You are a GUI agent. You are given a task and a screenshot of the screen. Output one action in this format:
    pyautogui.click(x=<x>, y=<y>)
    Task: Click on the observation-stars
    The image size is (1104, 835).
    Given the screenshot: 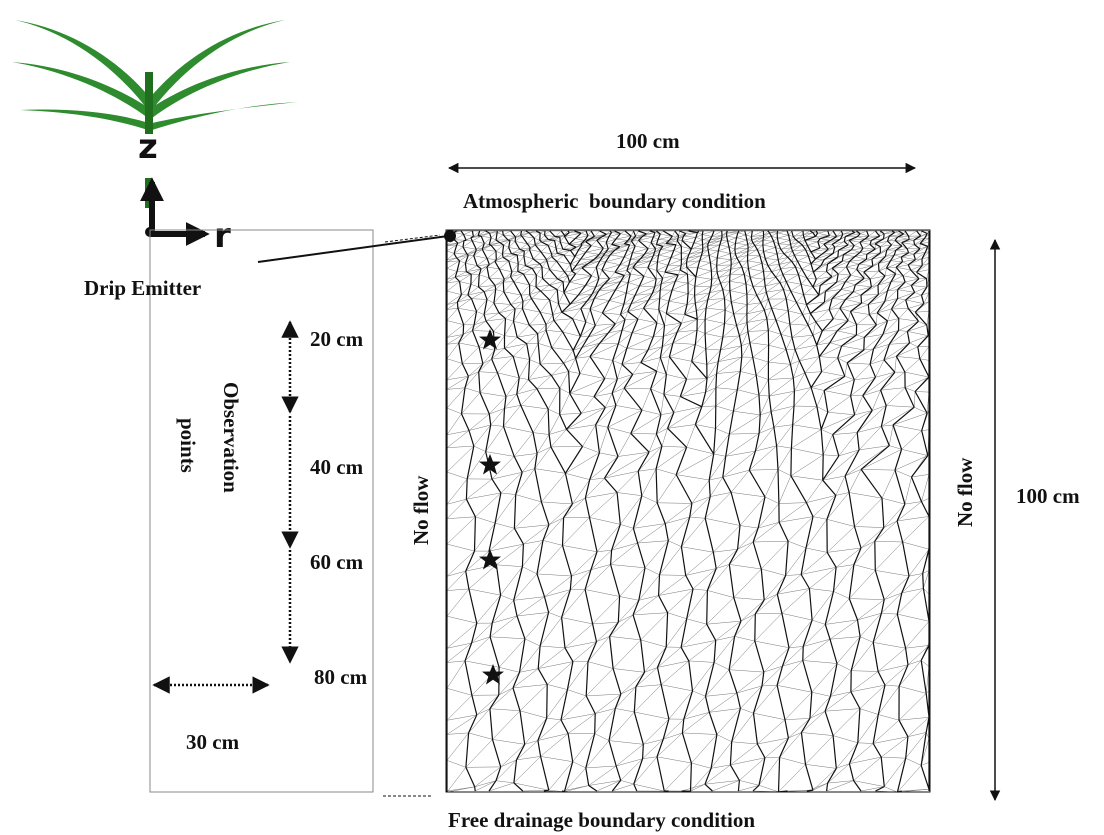 What is the action you would take?
    pyautogui.click(x=491, y=507)
    